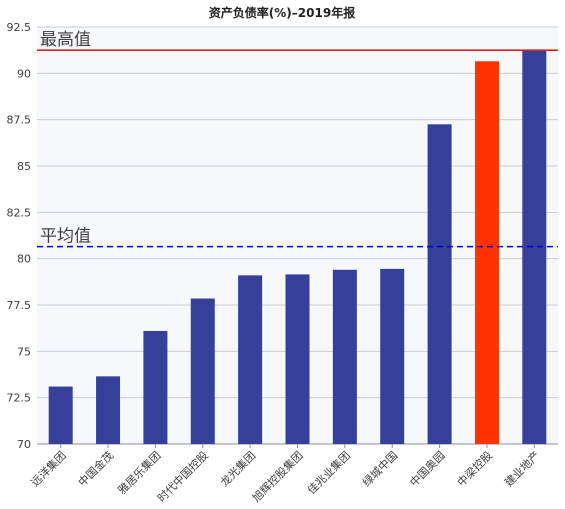 The width and height of the screenshot is (565, 509). I want to click on y-tick-label: 90, so click(24, 73).